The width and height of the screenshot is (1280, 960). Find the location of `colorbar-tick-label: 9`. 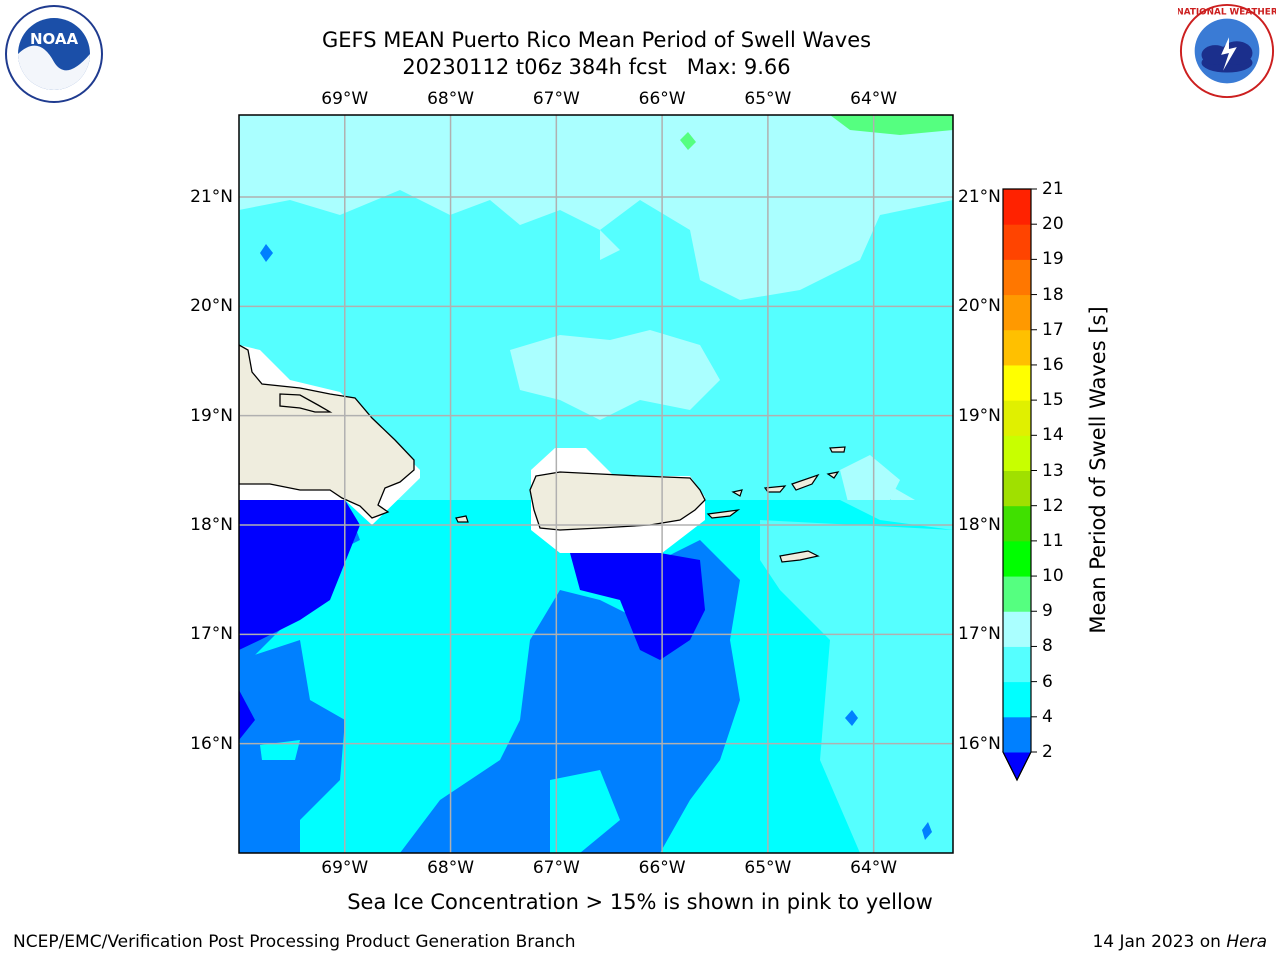

colorbar-tick-label: 9 is located at coordinates (1047, 611).